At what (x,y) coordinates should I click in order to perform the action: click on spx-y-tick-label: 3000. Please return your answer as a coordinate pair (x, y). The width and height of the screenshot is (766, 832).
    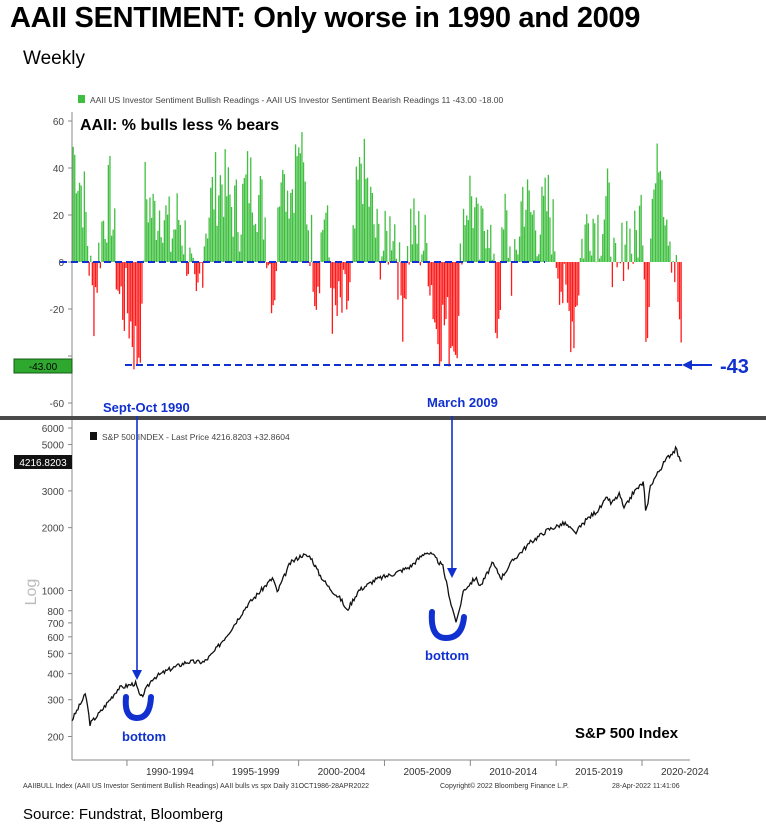
    Looking at the image, I should click on (53, 492).